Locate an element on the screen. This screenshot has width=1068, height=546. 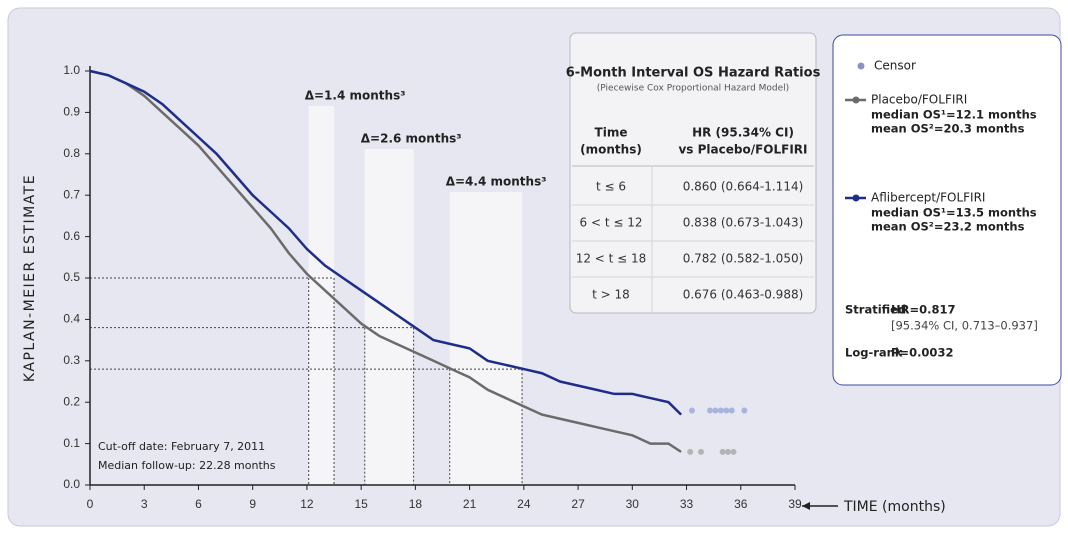
x-axis-label: TIME (months) is located at coordinates (894, 507).